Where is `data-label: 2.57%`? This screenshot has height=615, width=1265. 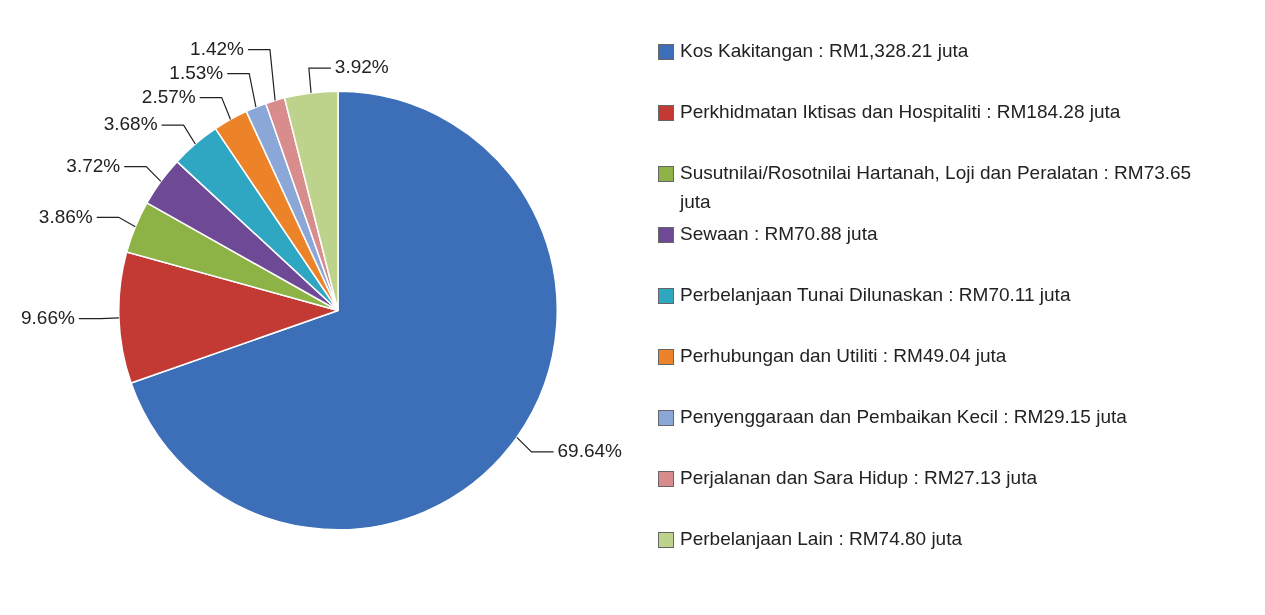
data-label: 2.57% is located at coordinates (168, 96).